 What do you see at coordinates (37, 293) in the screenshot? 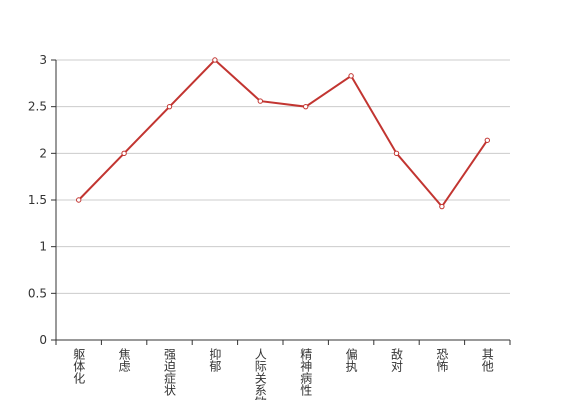
I see `y-tick-label: 0.5` at bounding box center [37, 293].